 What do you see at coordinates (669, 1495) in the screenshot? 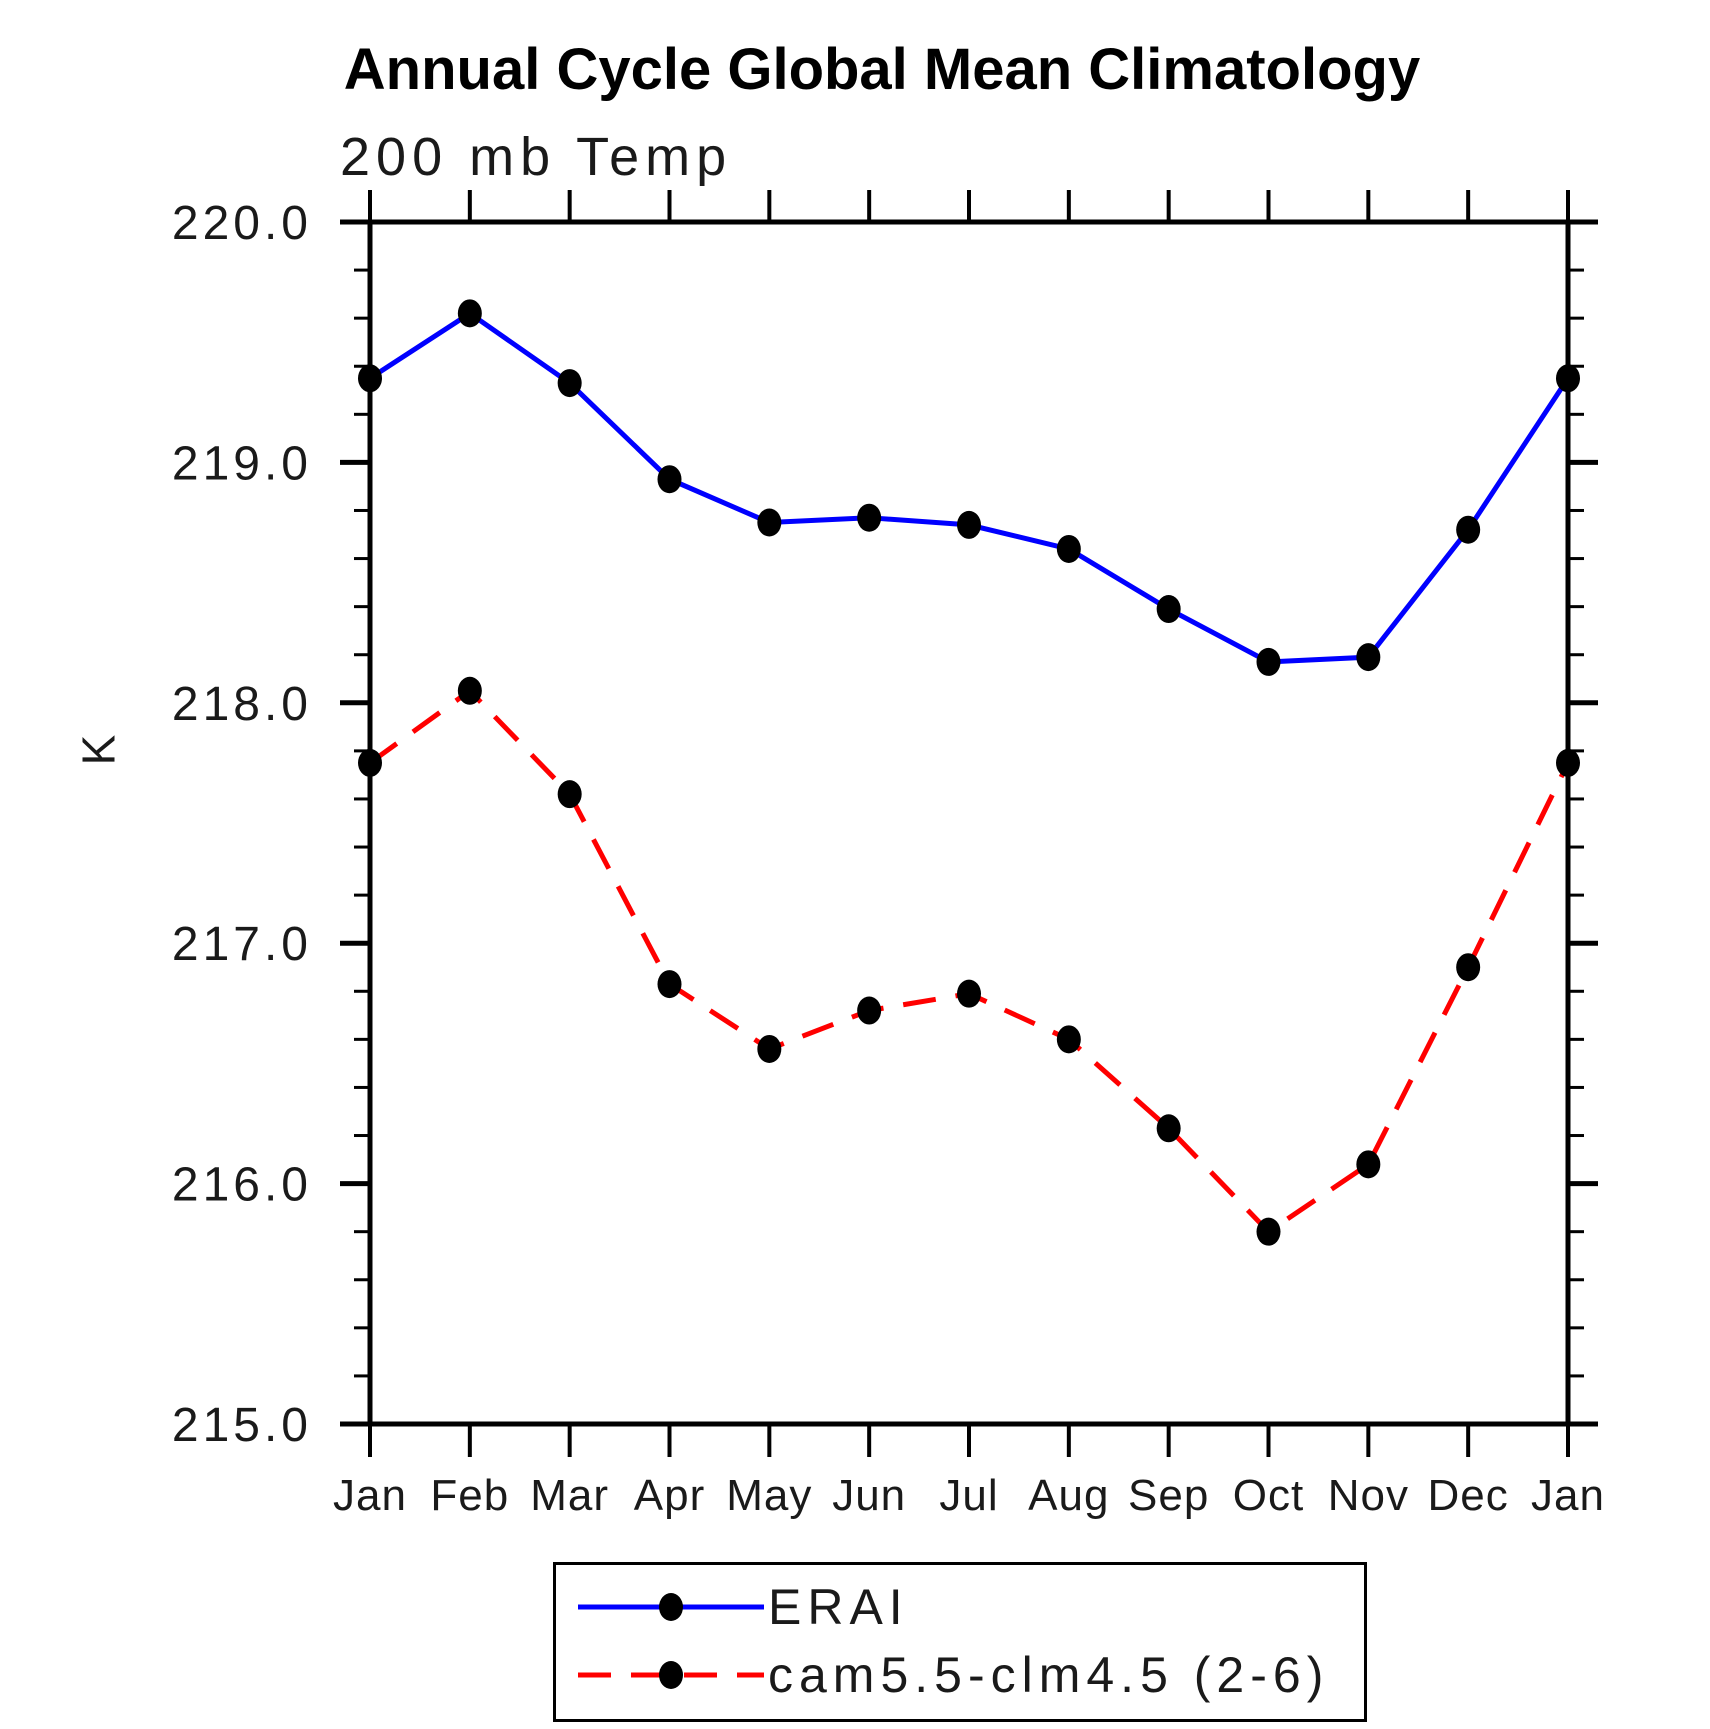
I see `x-axis-tick-label: Apr` at bounding box center [669, 1495].